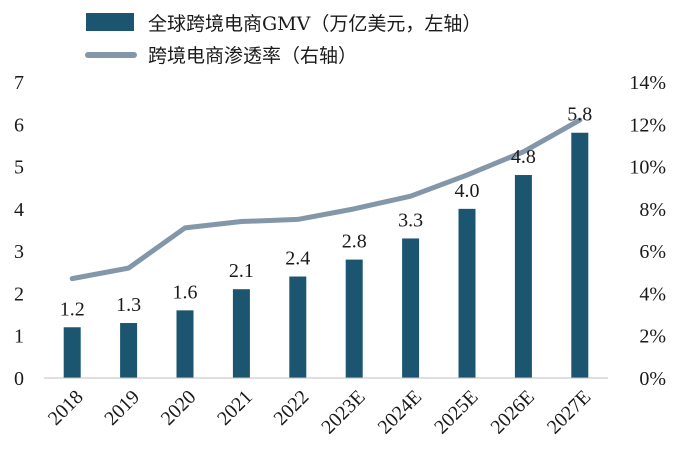 This screenshot has height=461, width=675. Describe the element at coordinates (512, 412) in the screenshot. I see `x-tick-label-2026e: 2026E` at that location.